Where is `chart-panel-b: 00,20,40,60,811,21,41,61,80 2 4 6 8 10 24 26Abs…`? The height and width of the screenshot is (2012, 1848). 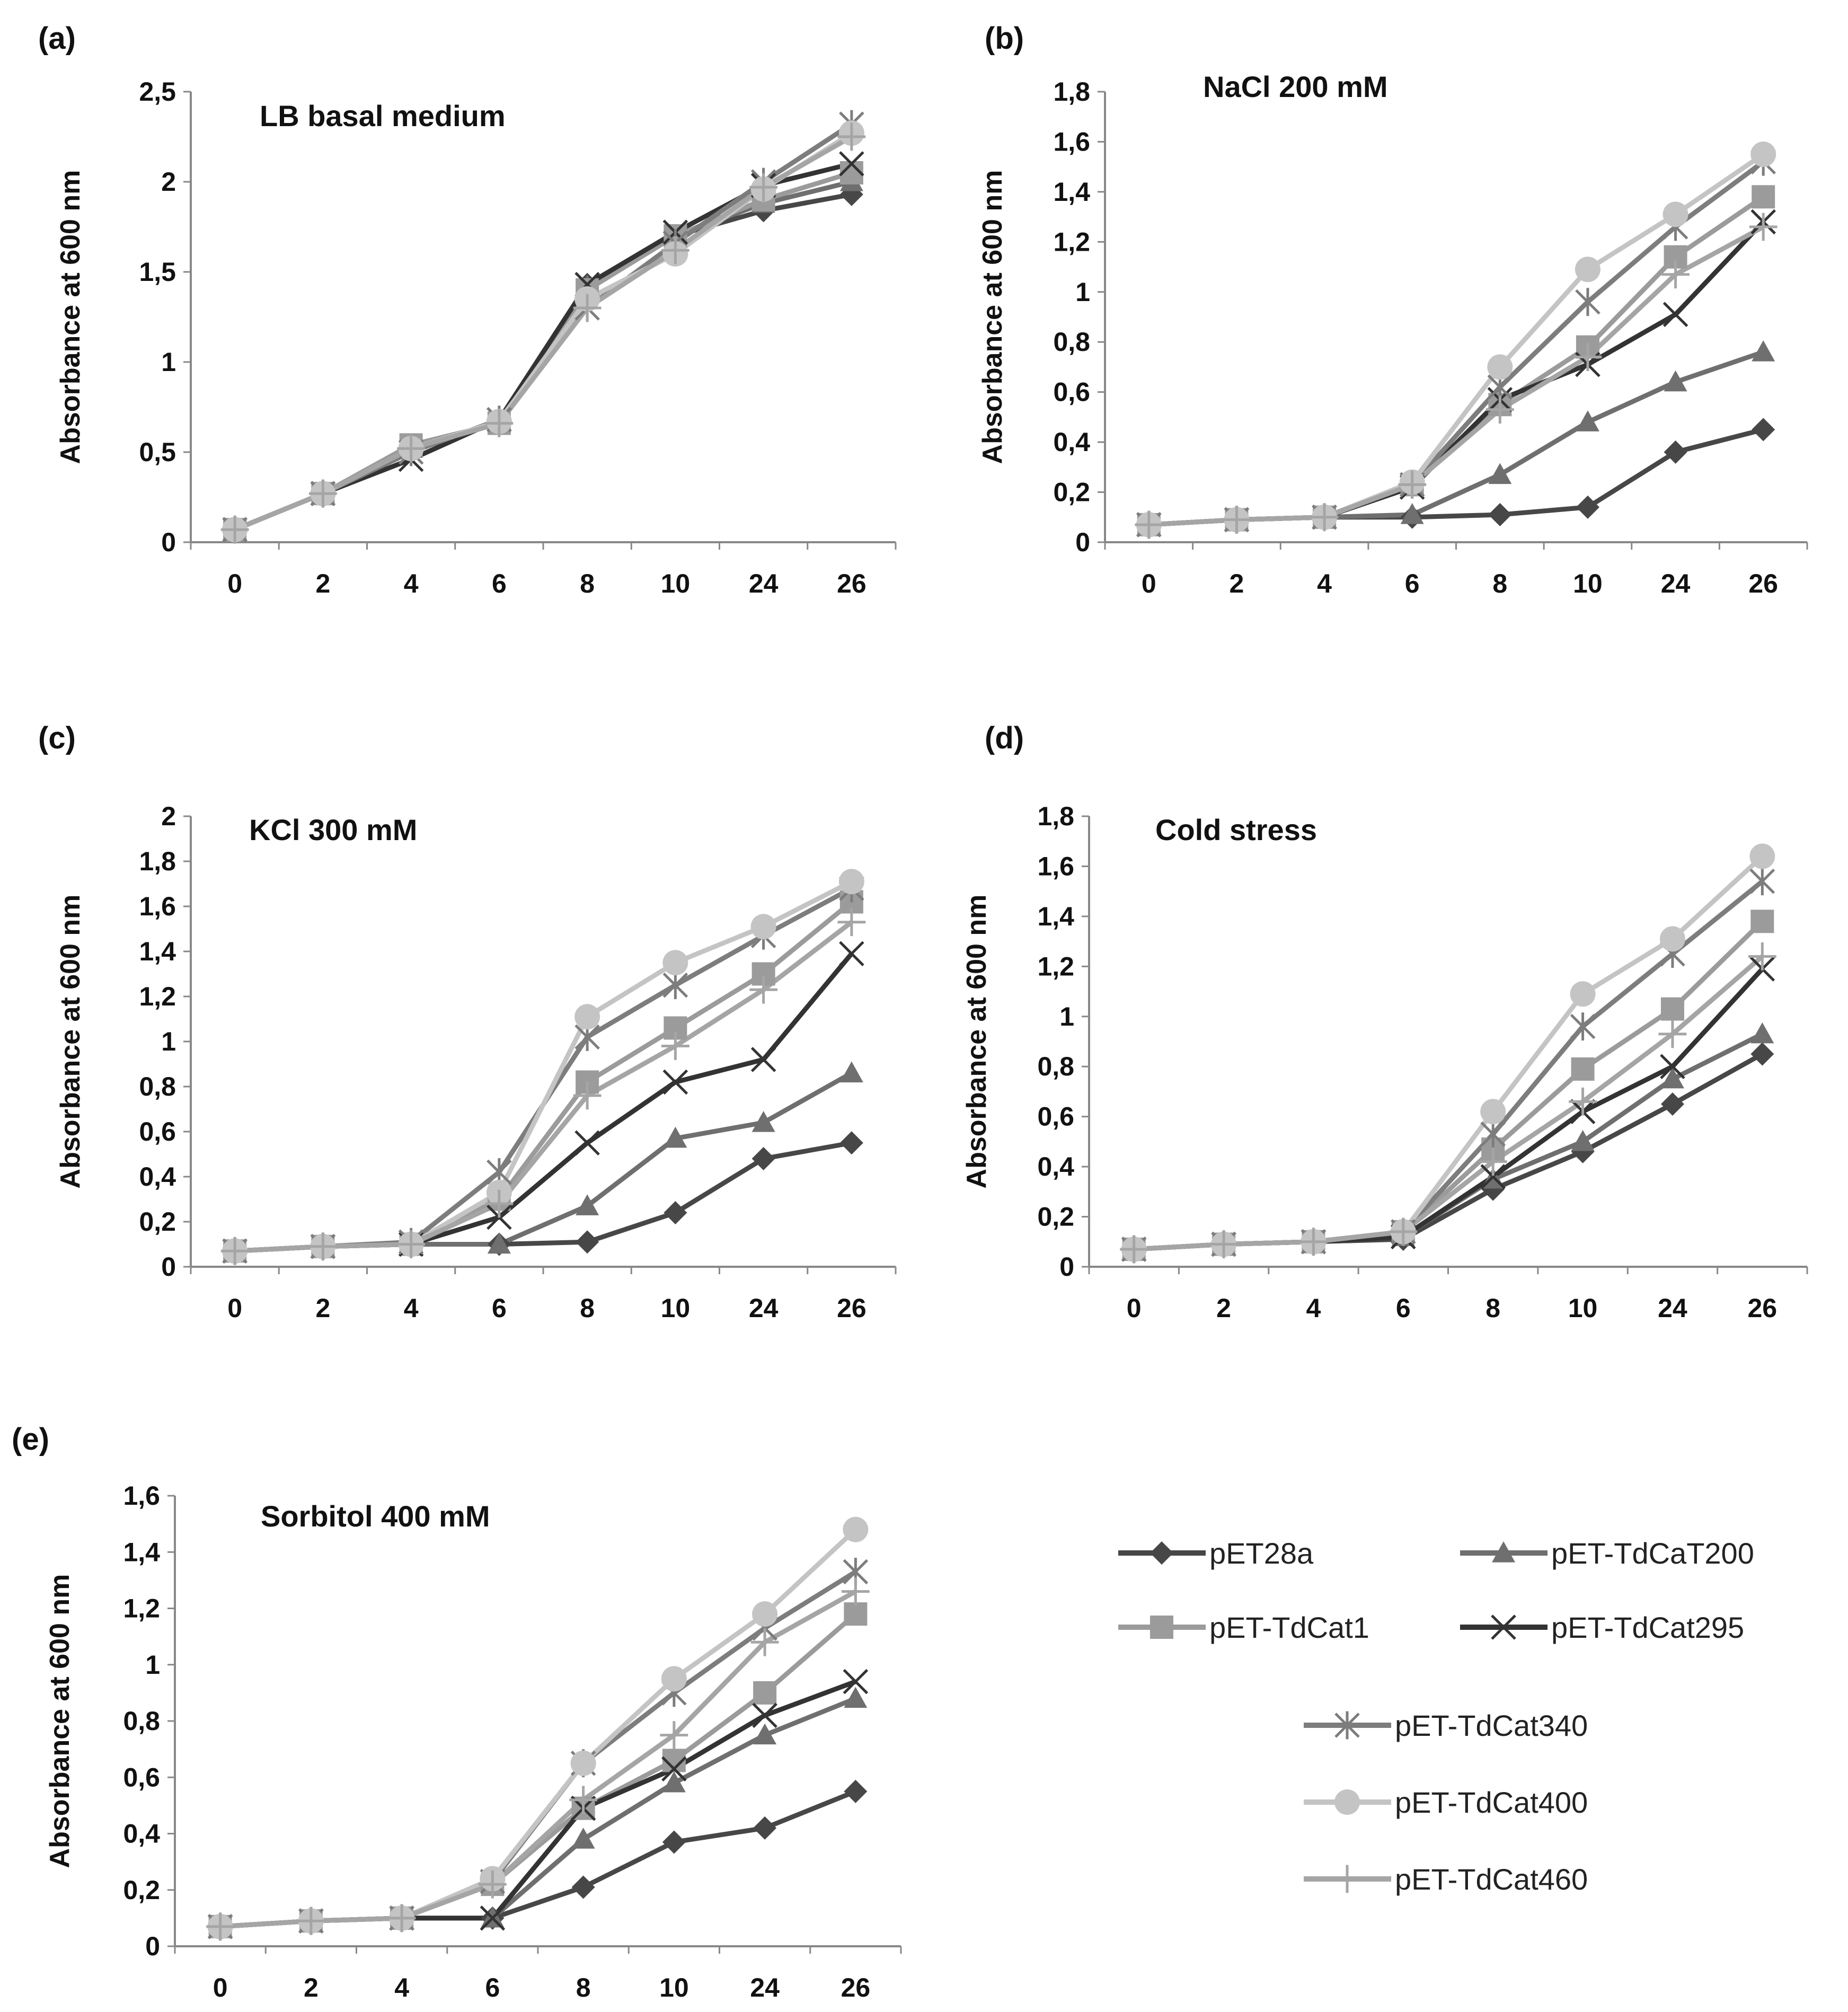 chart-panel-b: 00,20,40,60,811,21,41,61,80 2 4 6 8 10 24 26Abs… is located at coordinates (1392, 309).